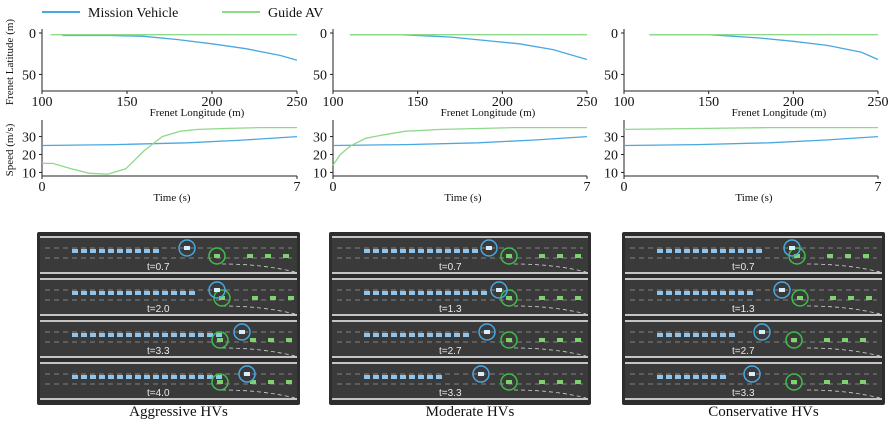 The width and height of the screenshot is (894, 421). Describe the element at coordinates (158, 351) in the screenshot. I see `snapshot-time-label: t=3.3` at that location.